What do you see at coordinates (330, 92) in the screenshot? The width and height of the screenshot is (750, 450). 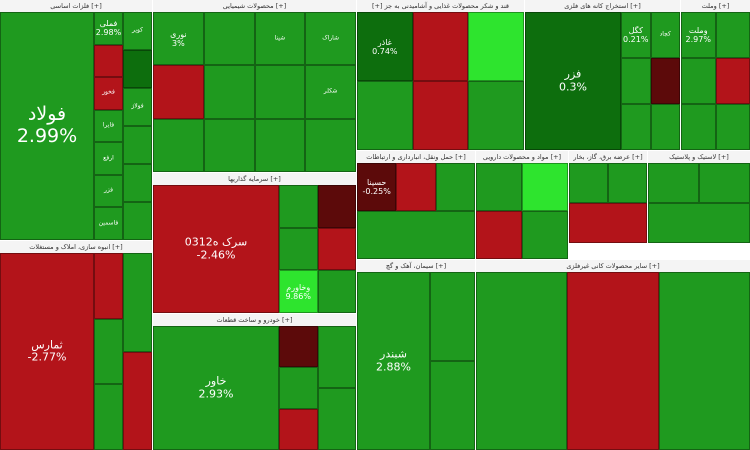 I see `stock-tile: شکلر` at bounding box center [330, 92].